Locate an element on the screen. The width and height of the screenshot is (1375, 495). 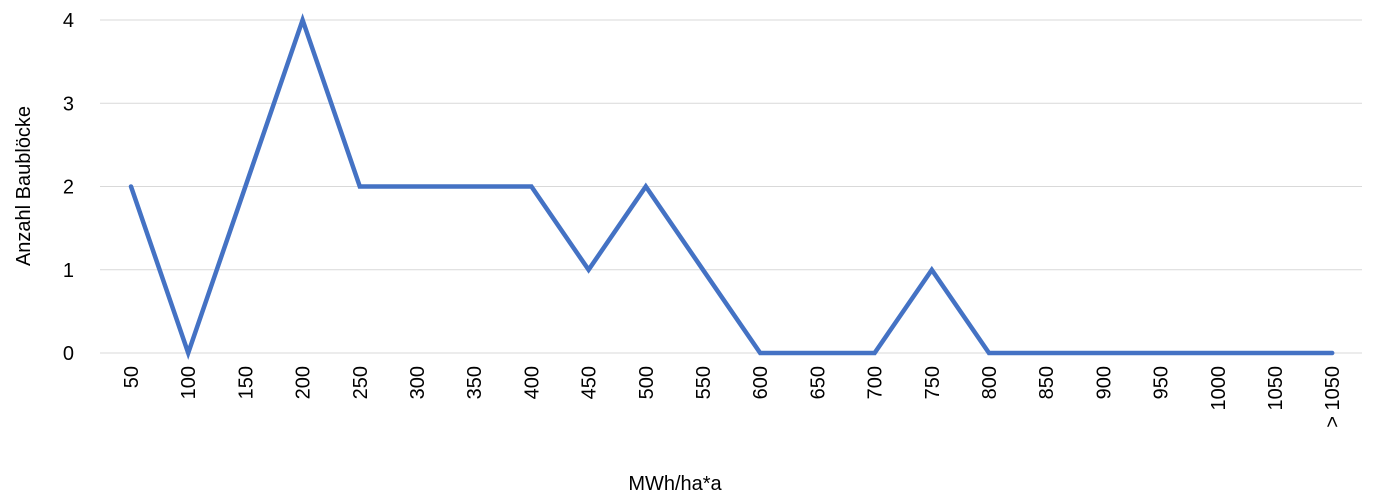
x-tick-label: 200 is located at coordinates (304, 382).